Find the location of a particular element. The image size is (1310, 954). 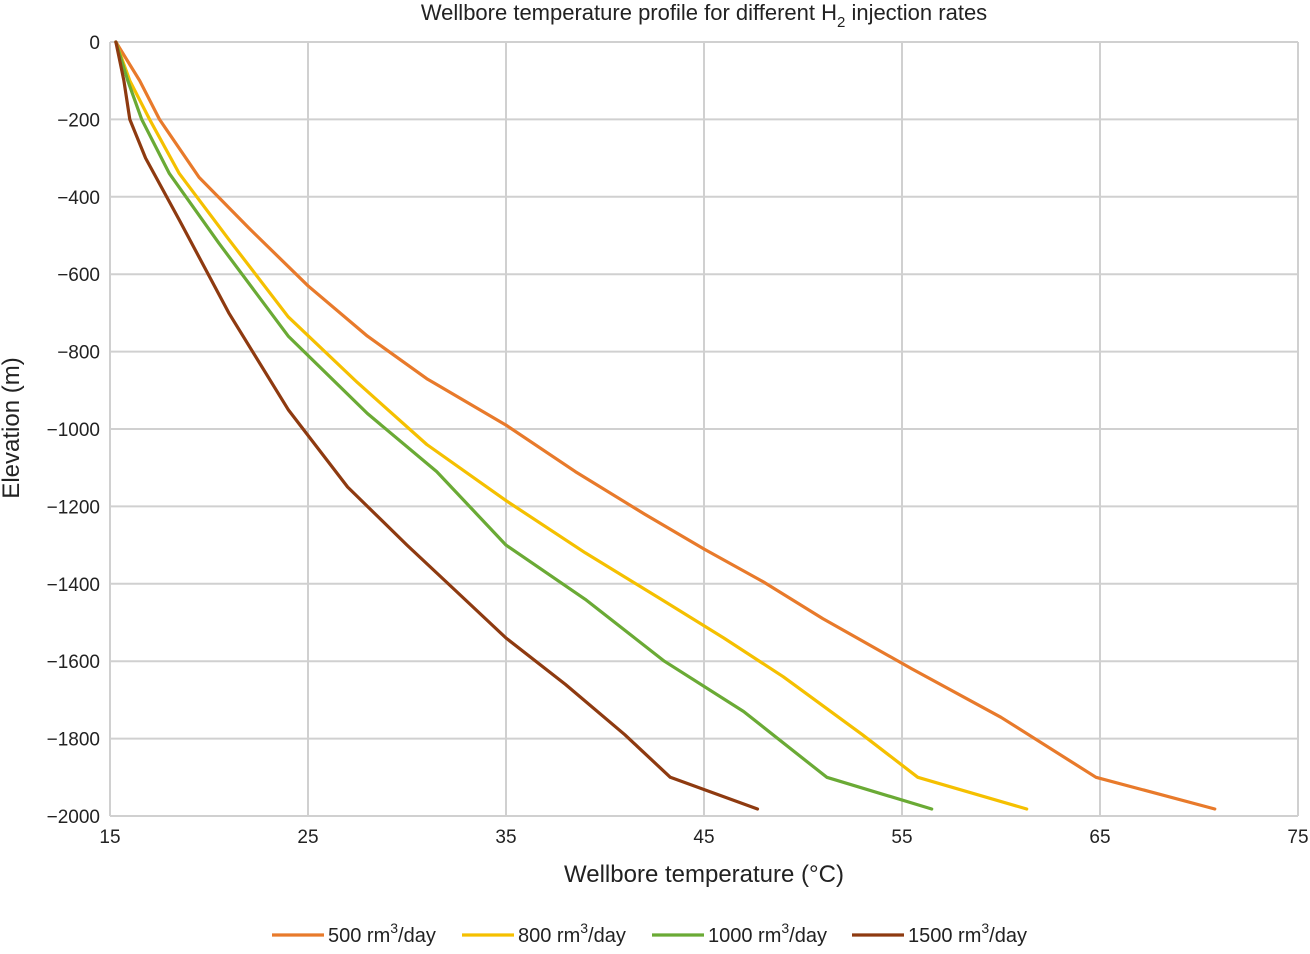

chart-title-rest: injection rates is located at coordinates (916, 12).